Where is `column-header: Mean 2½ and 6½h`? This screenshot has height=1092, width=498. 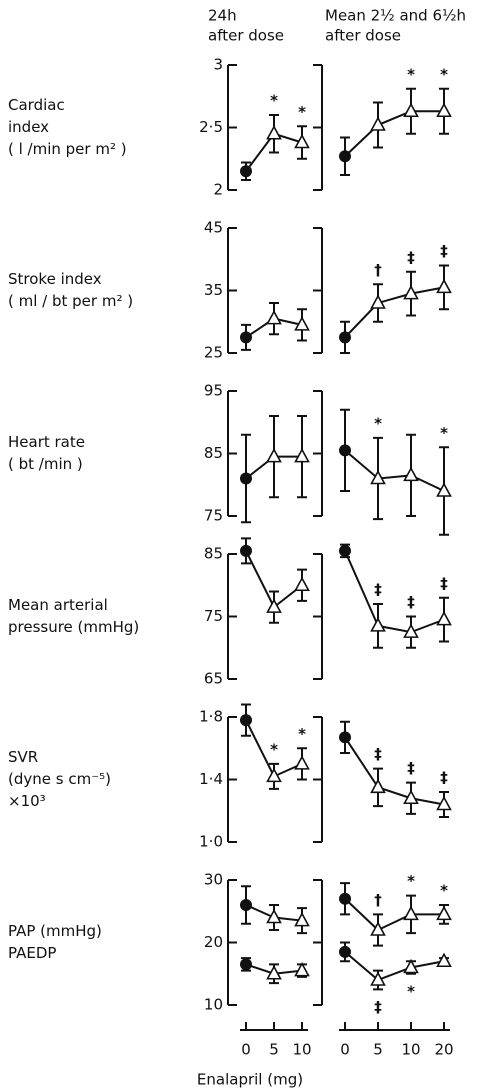
column-header: Mean 2½ and 6½h is located at coordinates (395, 16).